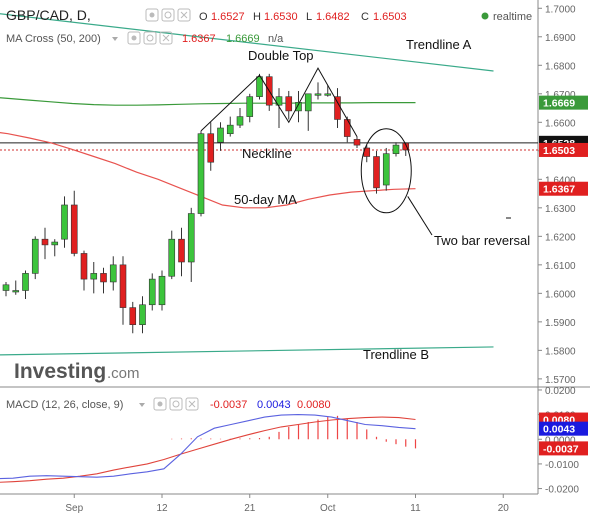 Image resolution: width=590 pixels, height=519 pixels. Describe the element at coordinates (199, 39) in the screenshot. I see `ma-value-50: 1.6367` at that location.